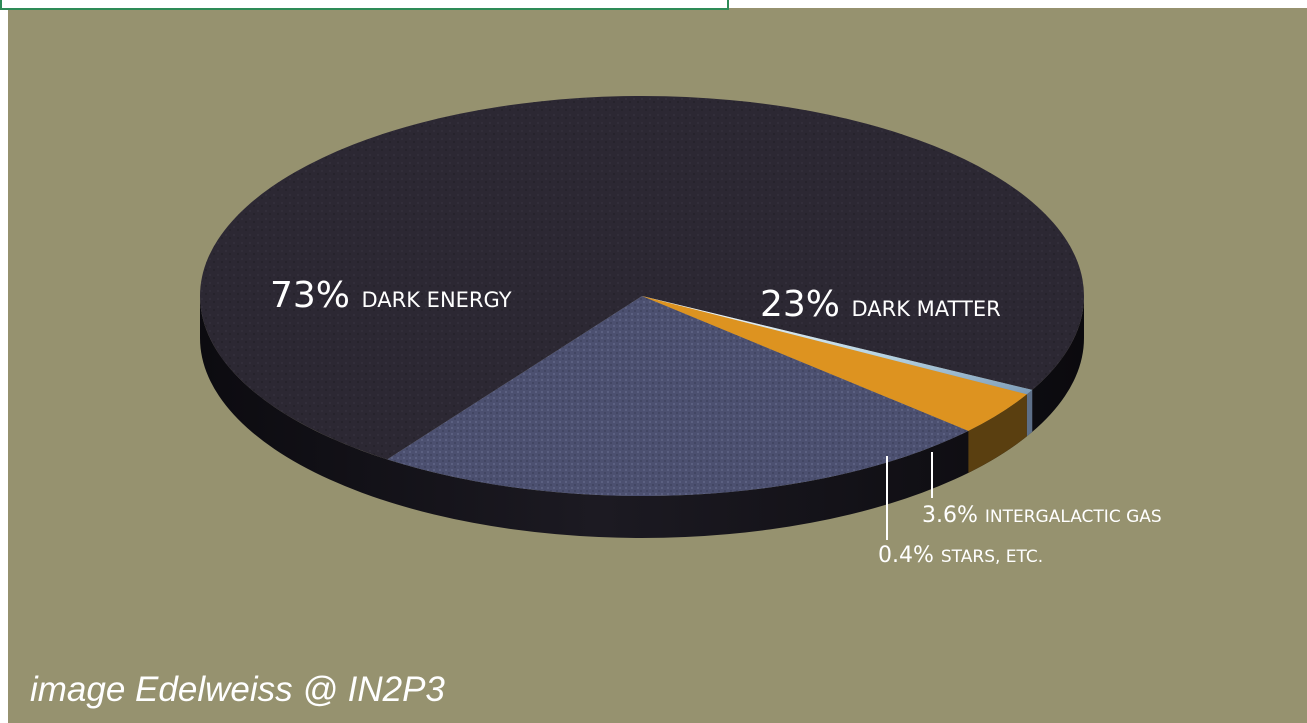  I want to click on label-name: STARS, ETC., so click(992, 557).